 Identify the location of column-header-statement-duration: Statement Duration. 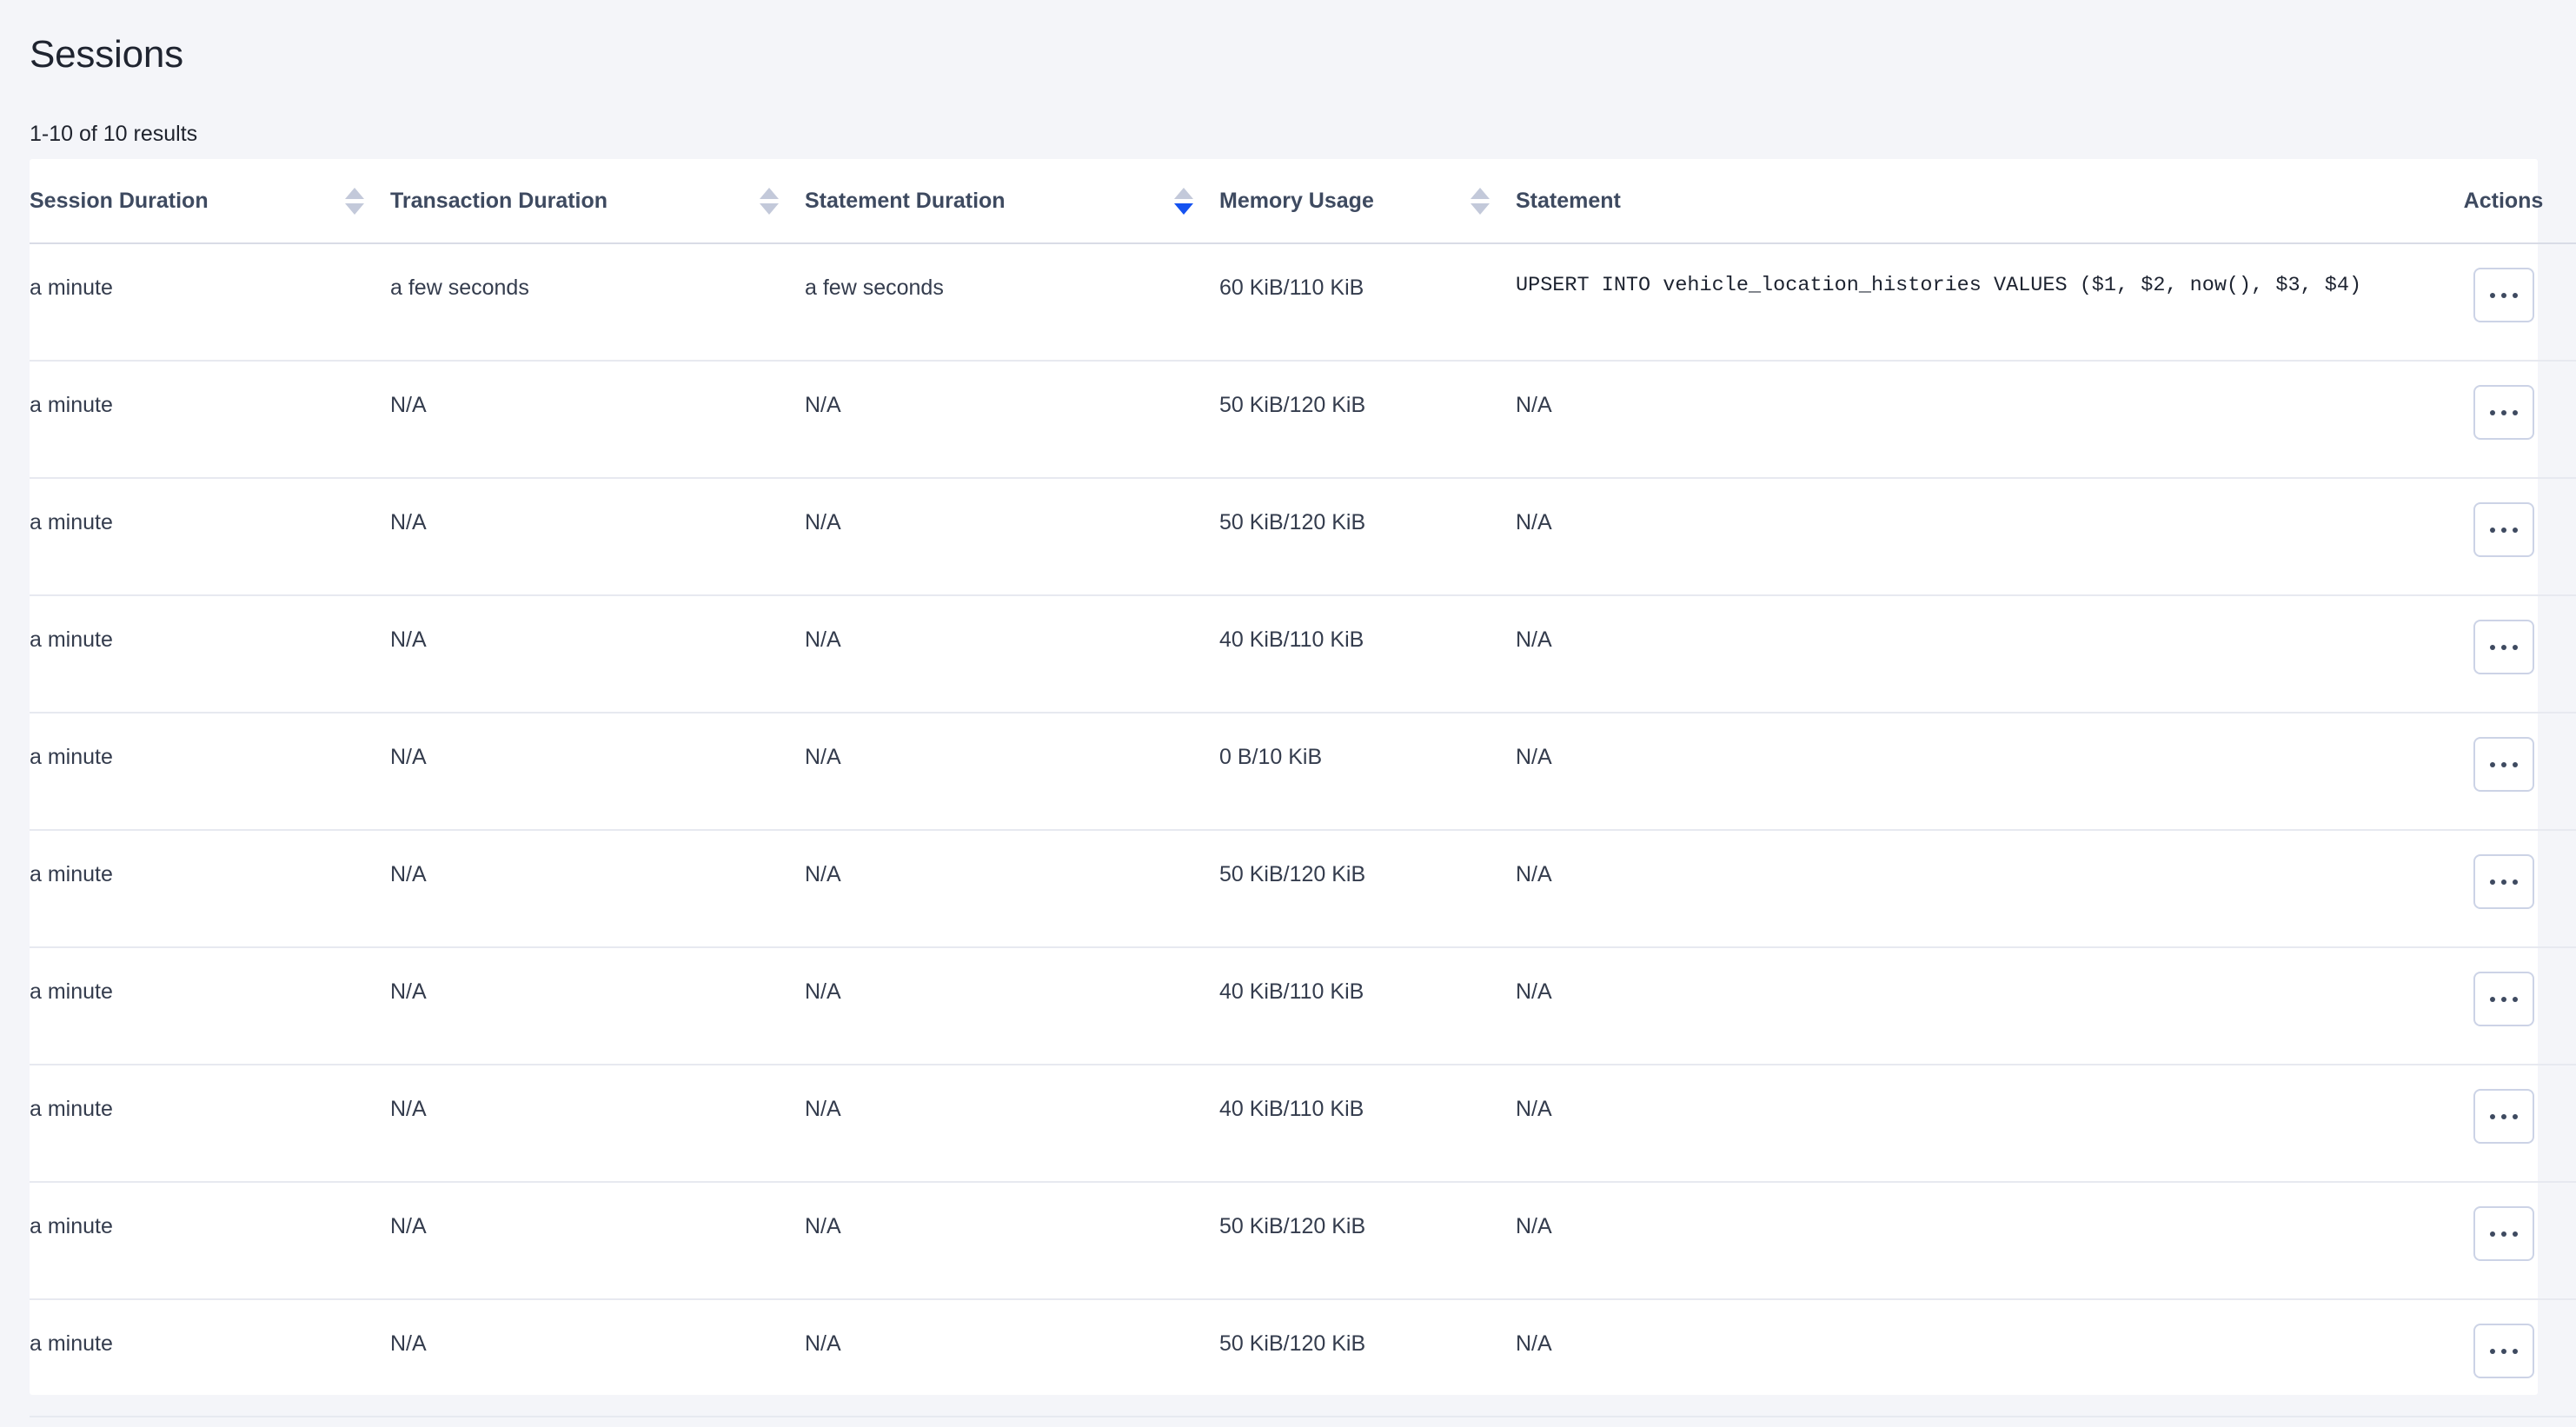
(1012, 201).